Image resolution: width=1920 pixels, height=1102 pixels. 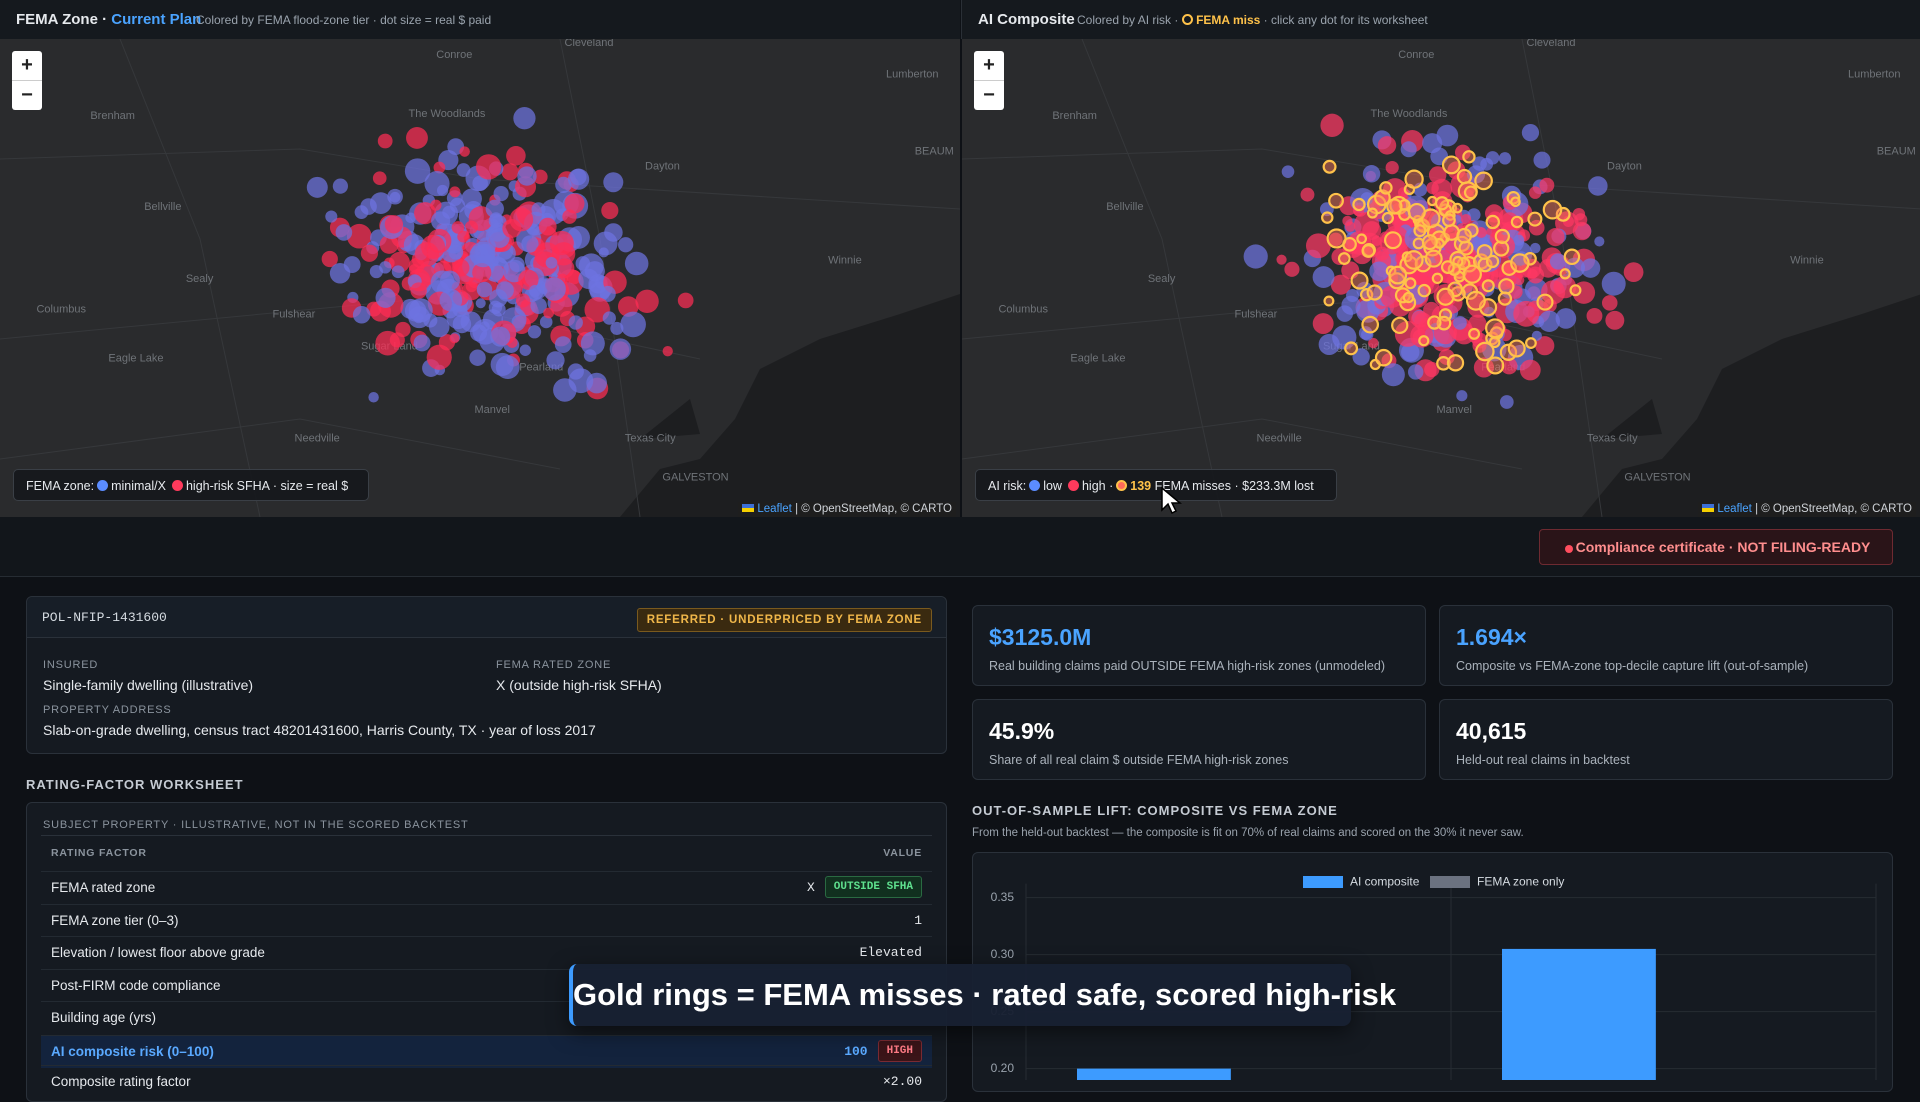 What do you see at coordinates (1416, 55) in the screenshot?
I see `place-label: Conroe` at bounding box center [1416, 55].